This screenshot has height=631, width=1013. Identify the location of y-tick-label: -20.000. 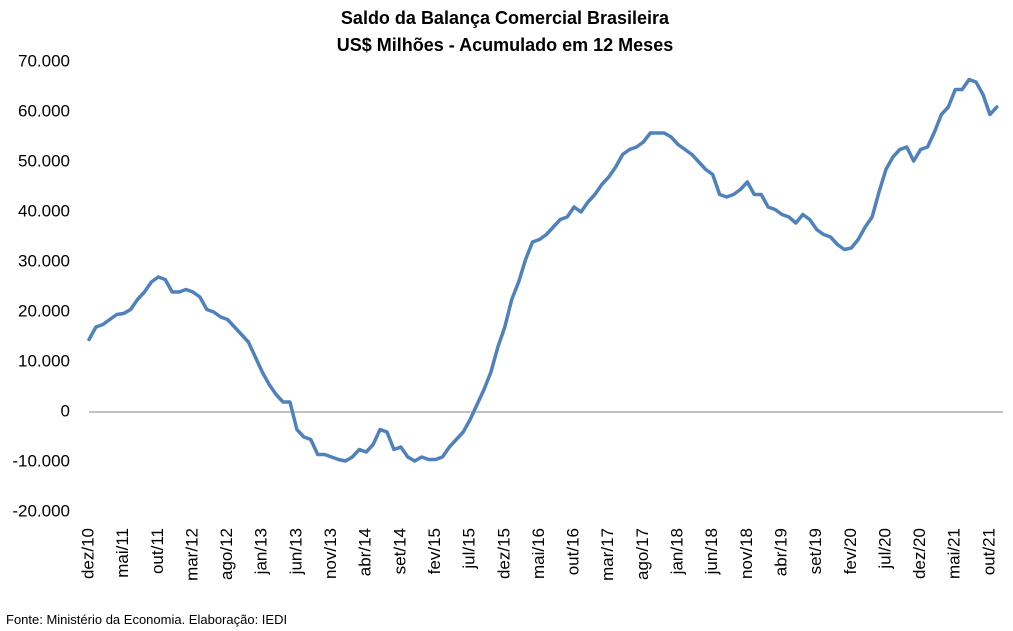
(41, 510).